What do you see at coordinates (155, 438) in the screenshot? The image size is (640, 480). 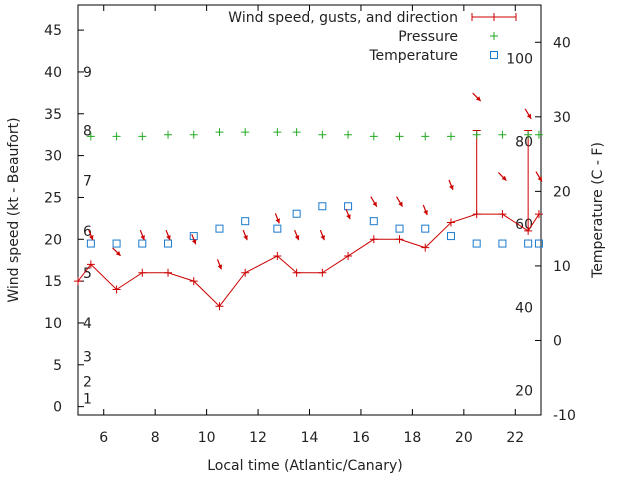 I see `x-tick-label: 8` at bounding box center [155, 438].